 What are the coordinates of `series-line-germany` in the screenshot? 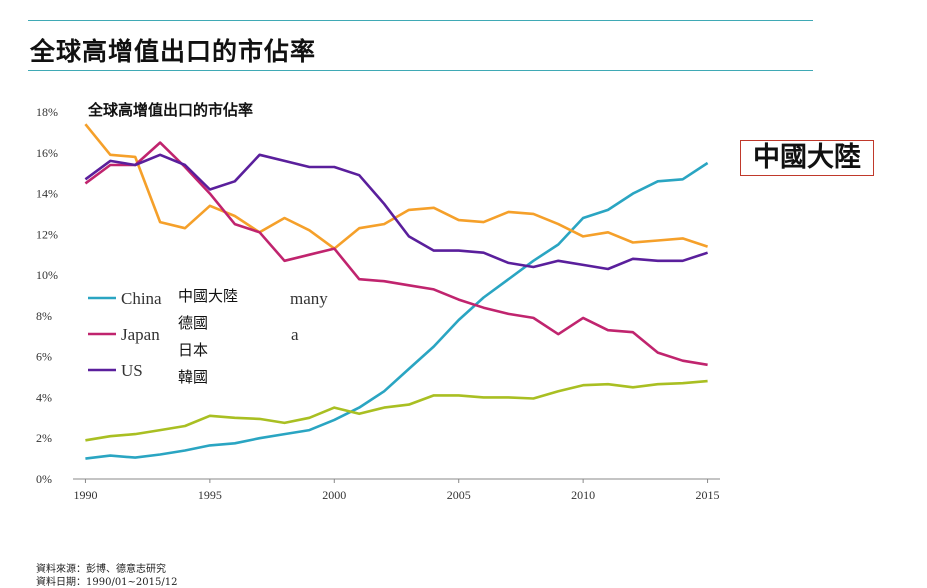 It's located at (396, 186).